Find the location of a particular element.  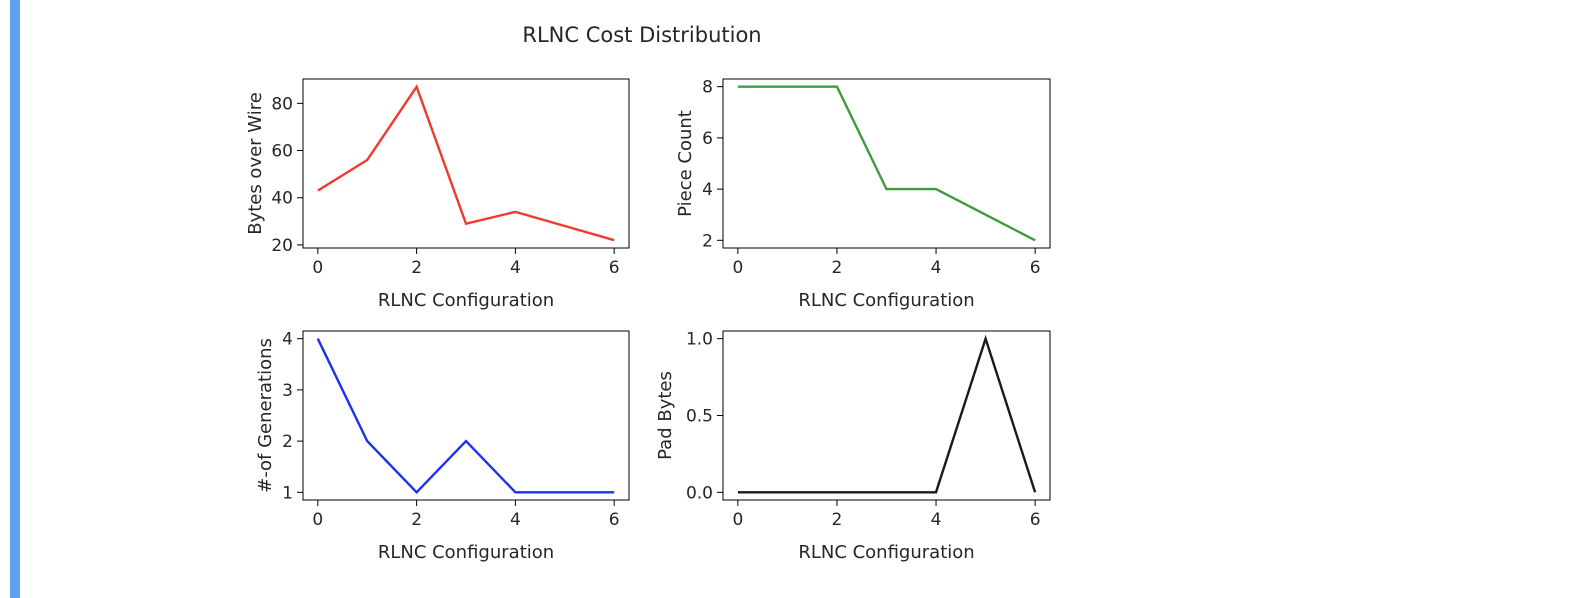

y-tick-label: 3 is located at coordinates (287, 391).